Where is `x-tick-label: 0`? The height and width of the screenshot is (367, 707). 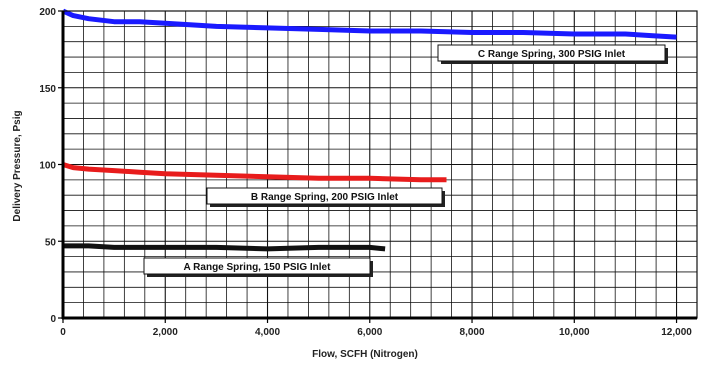 x-tick-label: 0 is located at coordinates (63, 332).